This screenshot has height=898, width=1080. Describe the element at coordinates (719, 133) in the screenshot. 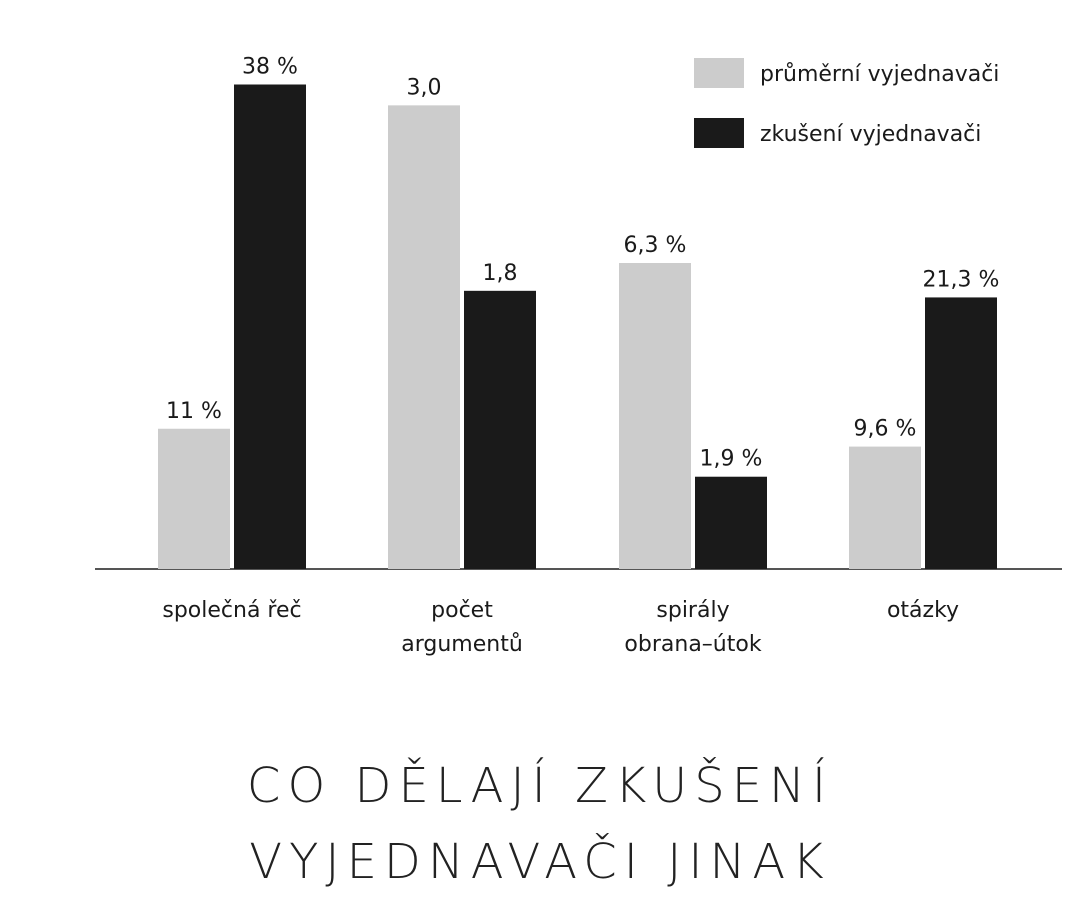

I see `legend-swatch-experienced` at that location.